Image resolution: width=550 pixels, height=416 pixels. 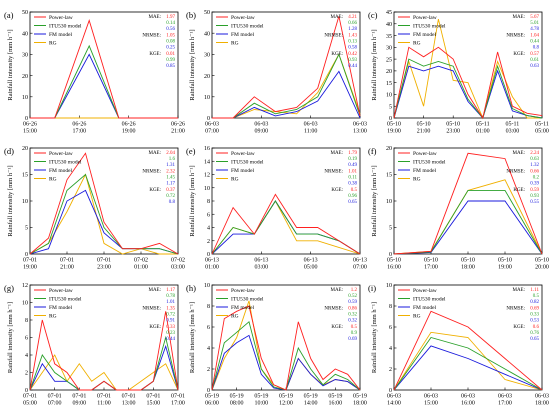 What do you see at coordinates (352, 23) in the screenshot?
I see `metric-value: 0.66` at bounding box center [352, 23].